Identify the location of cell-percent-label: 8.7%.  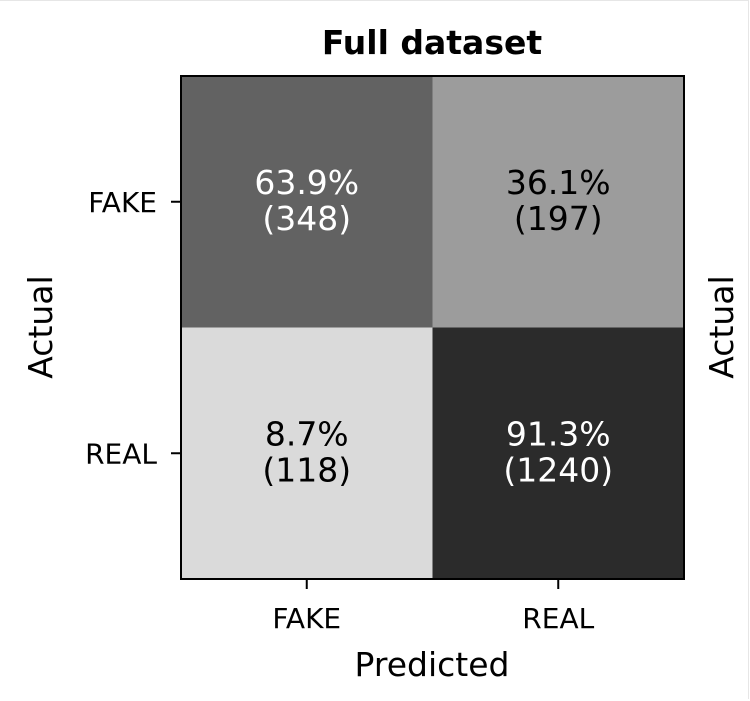
(307, 433).